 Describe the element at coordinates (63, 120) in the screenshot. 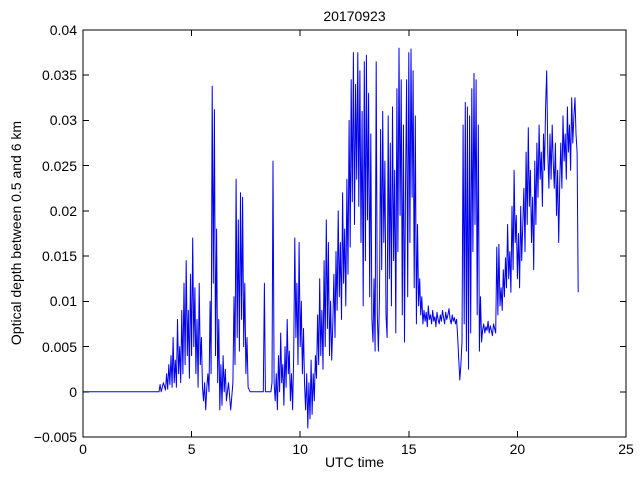

I see `y-tick-label: 0.03` at that location.